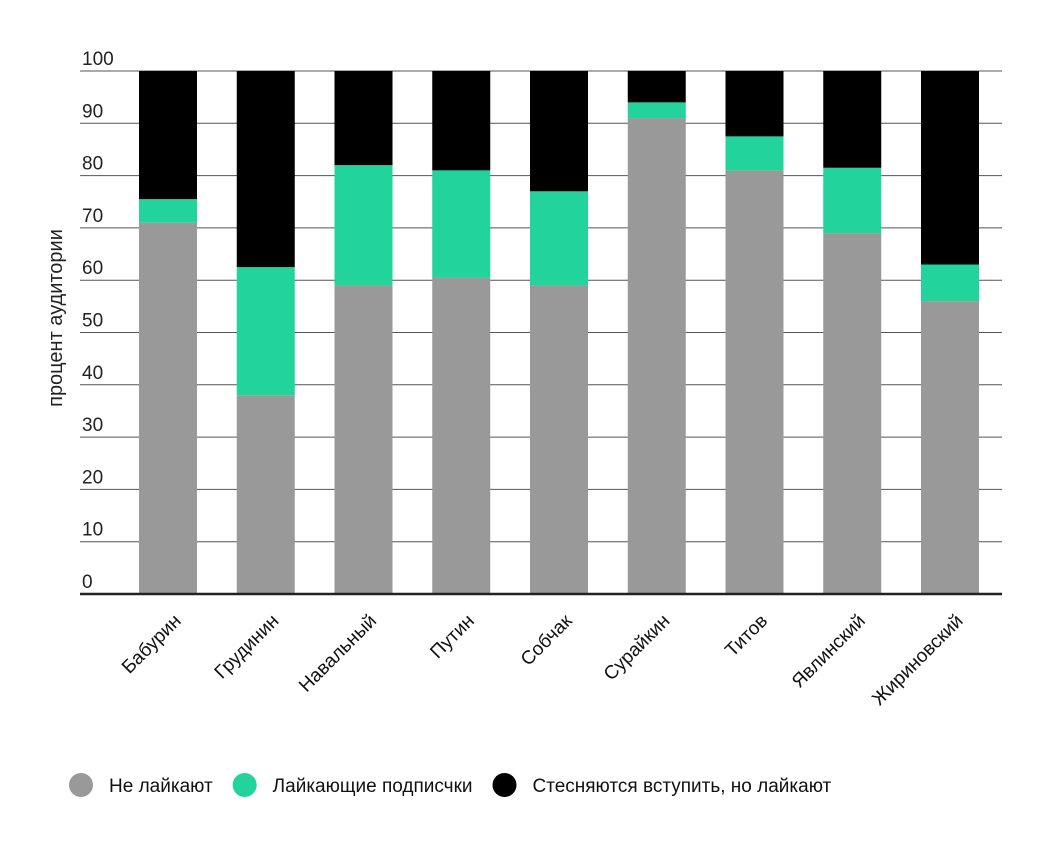 The width and height of the screenshot is (1060, 845). I want to click on x-tick-label: Титов, so click(746, 636).